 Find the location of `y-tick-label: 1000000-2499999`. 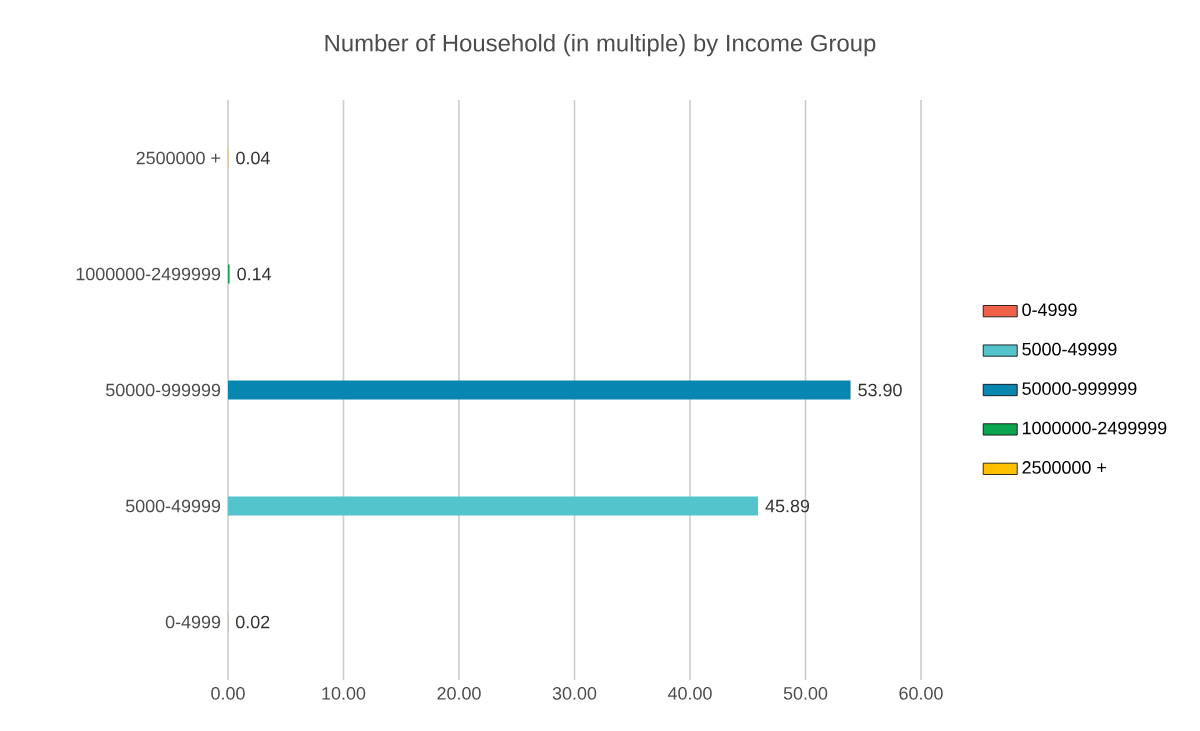

y-tick-label: 1000000-2499999 is located at coordinates (148, 274).